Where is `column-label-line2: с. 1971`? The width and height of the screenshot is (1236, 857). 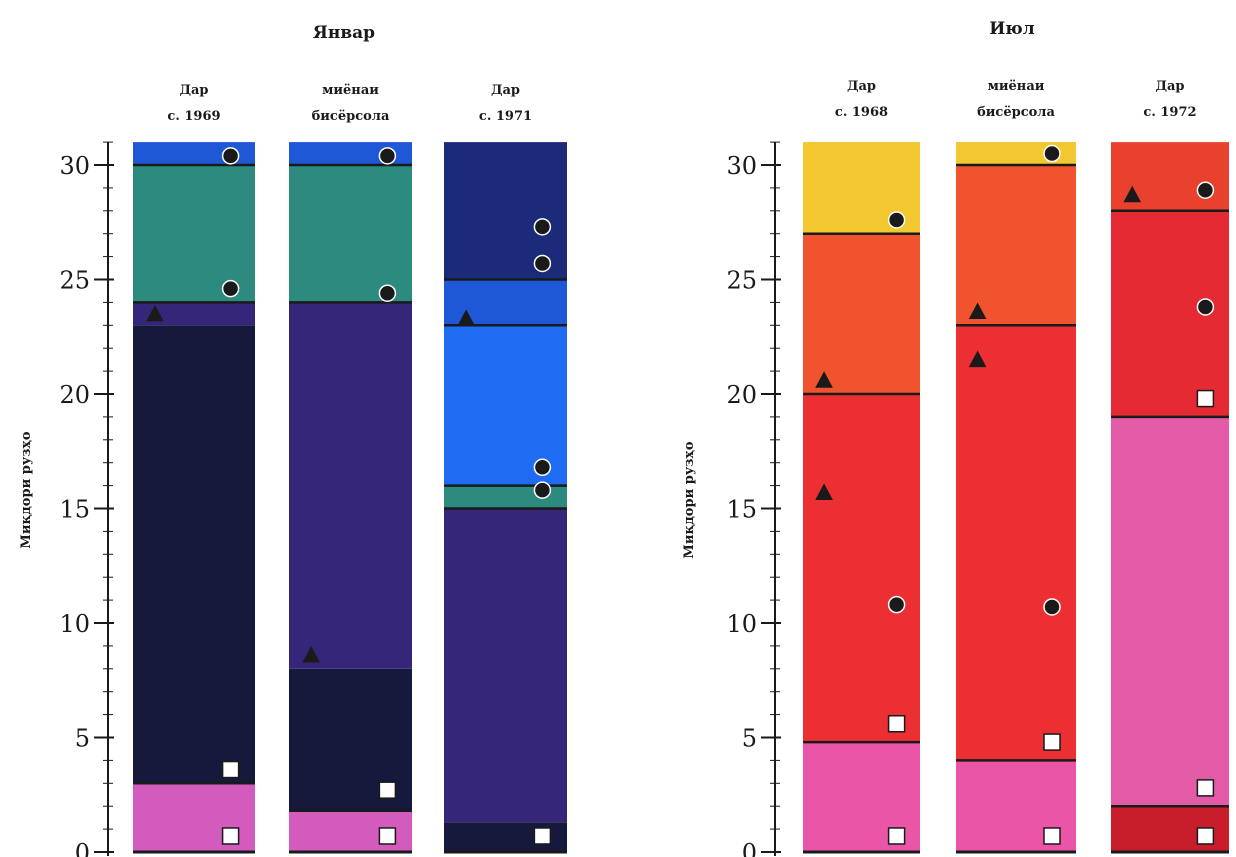 column-label-line2: с. 1971 is located at coordinates (505, 116).